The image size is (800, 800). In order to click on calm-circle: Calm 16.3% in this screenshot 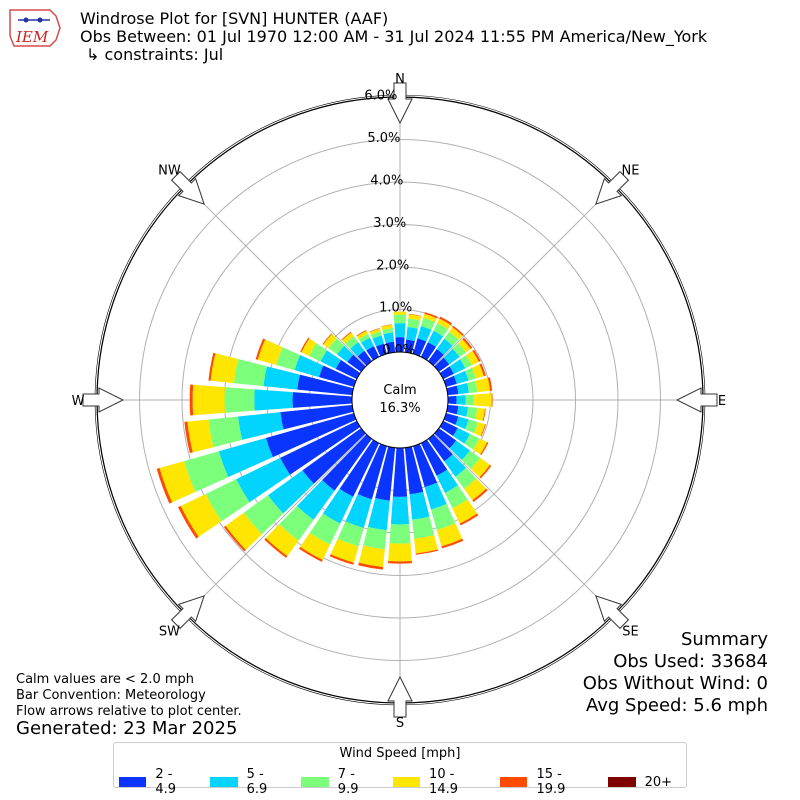, I will do `click(400, 400)`.